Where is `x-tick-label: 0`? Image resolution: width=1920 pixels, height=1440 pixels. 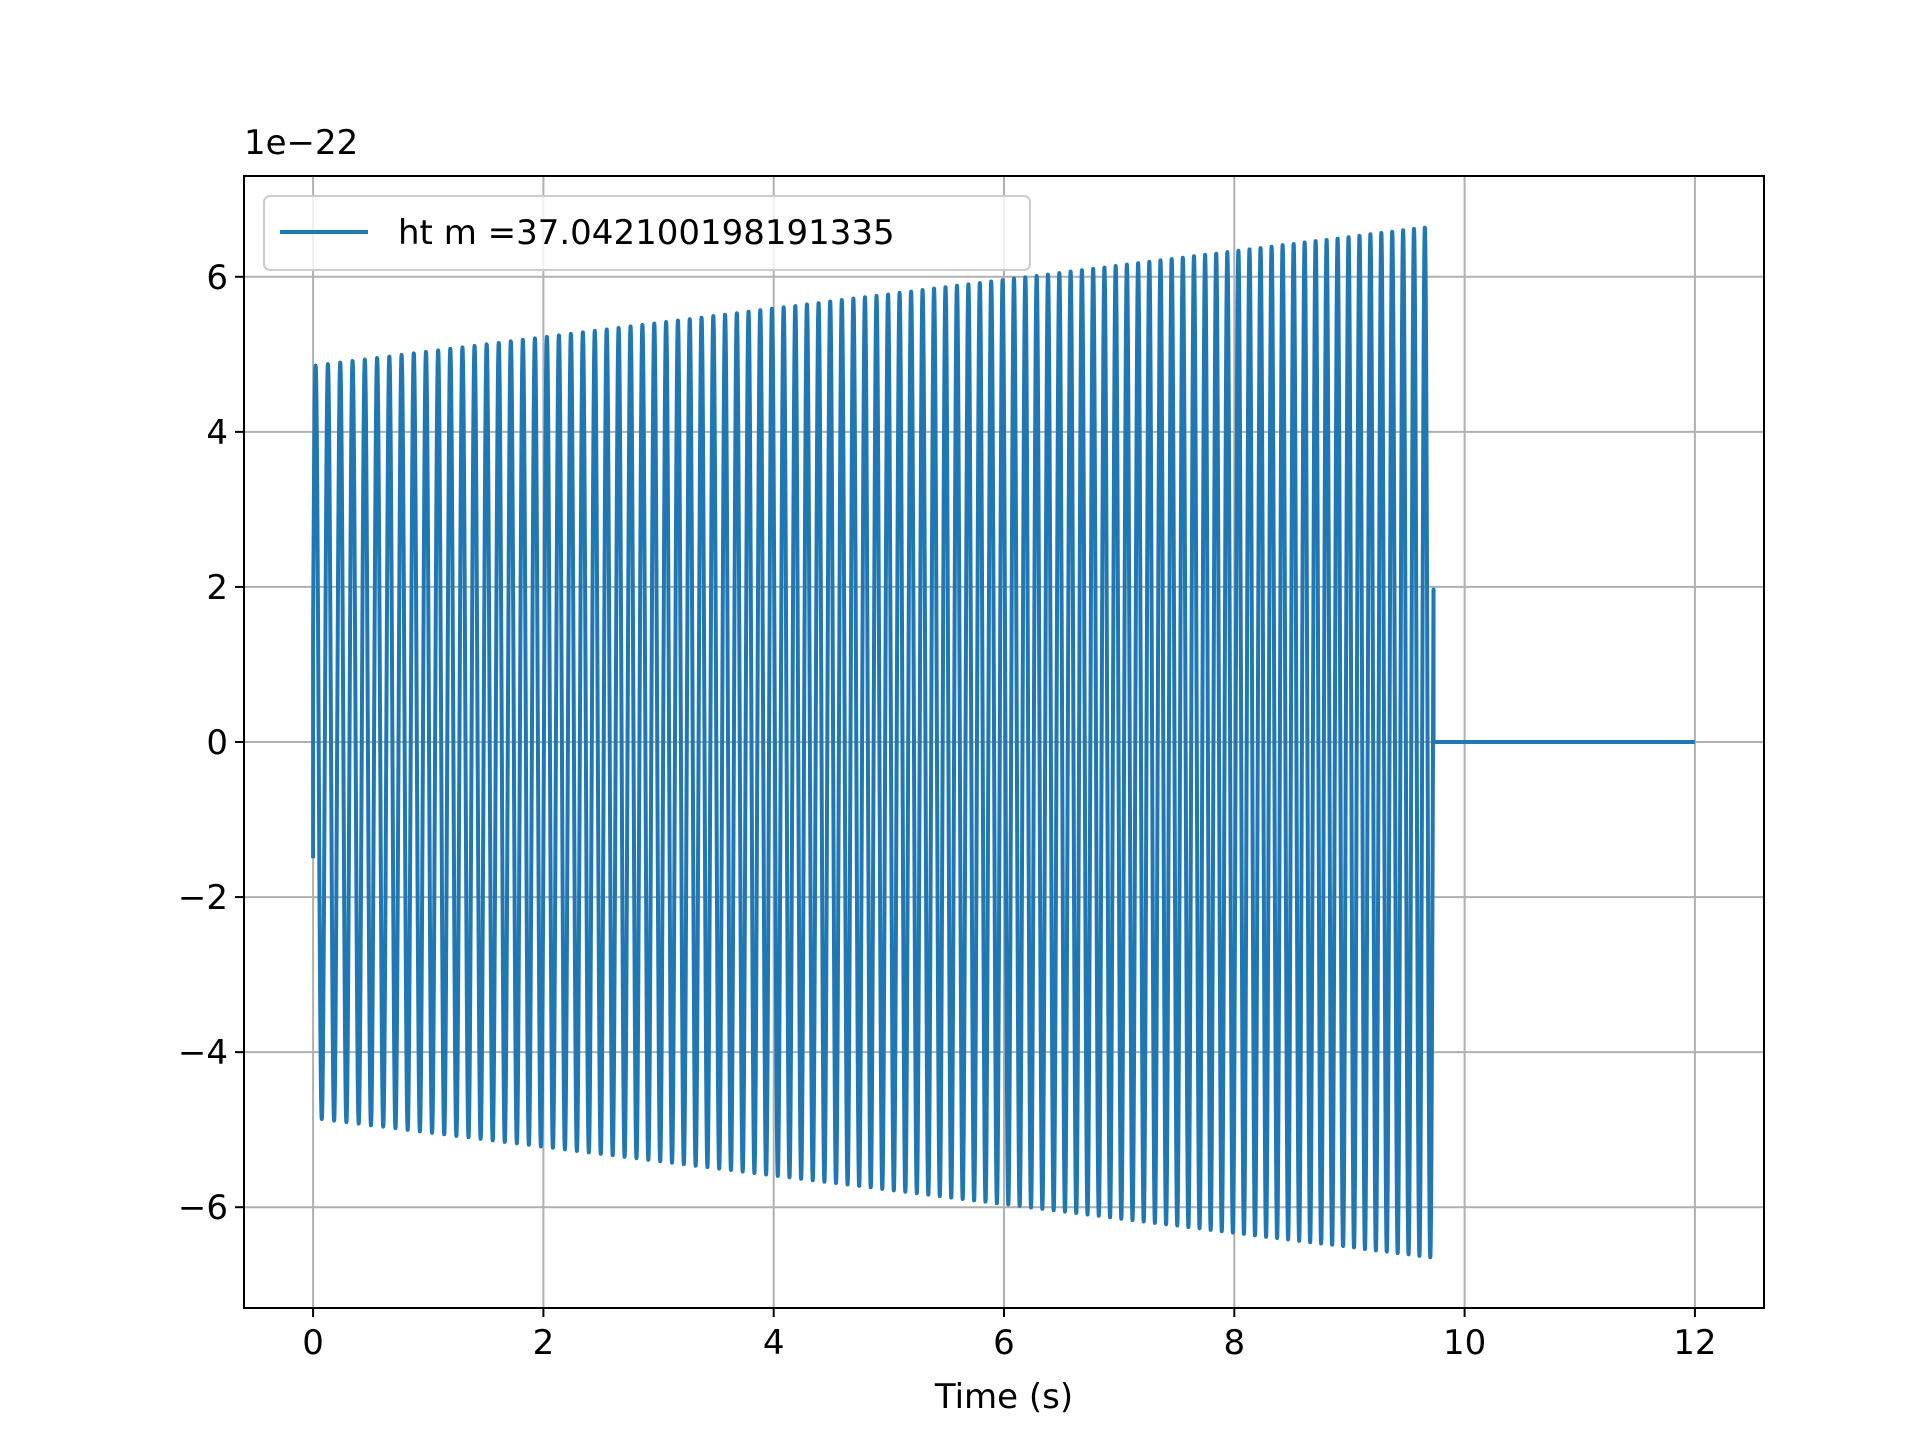
x-tick-label: 0 is located at coordinates (313, 1343).